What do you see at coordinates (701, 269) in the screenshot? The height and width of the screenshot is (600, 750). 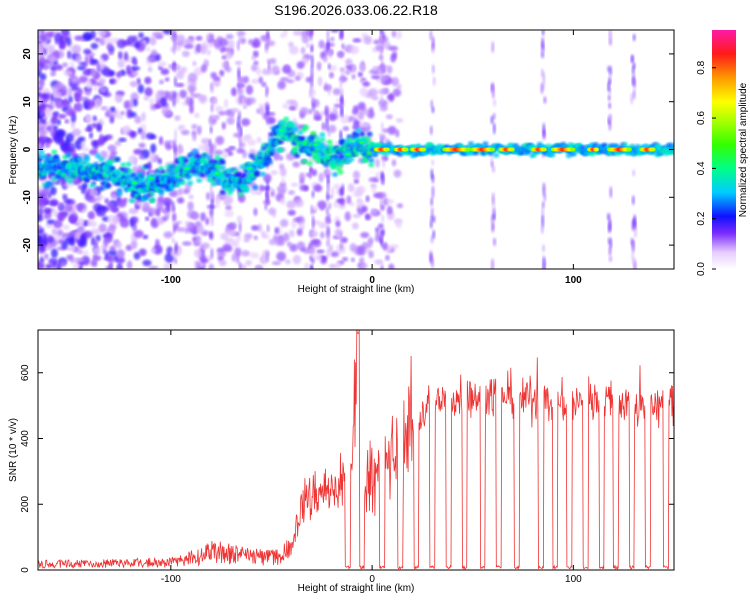 I see `colorbar-tick-label: 0.0` at bounding box center [701, 269].